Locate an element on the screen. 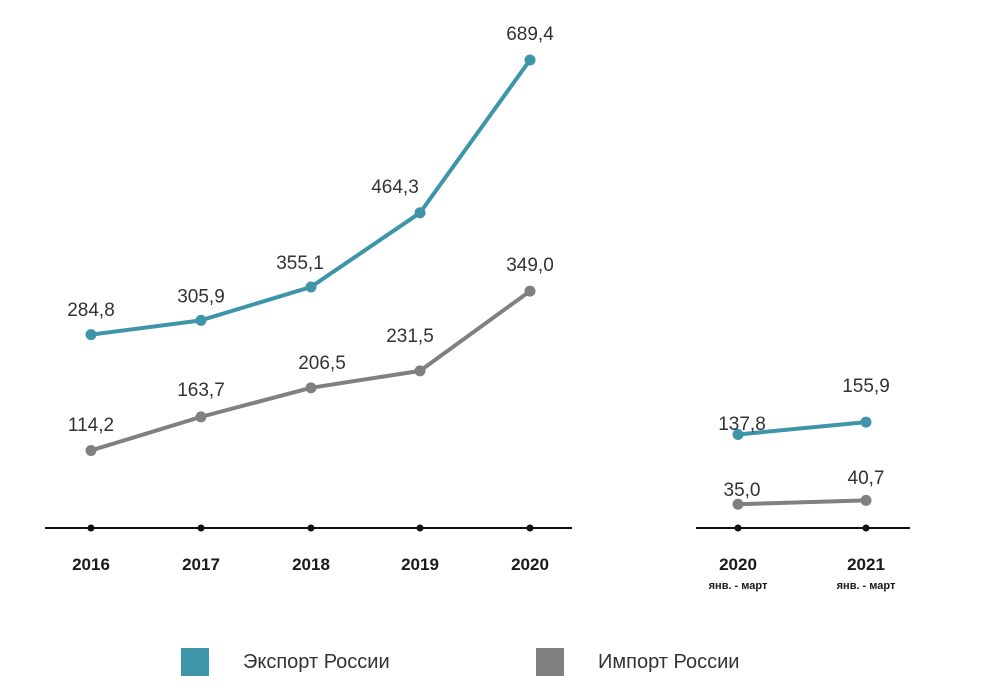 Image resolution: width=985 pixels, height=699 pixels. data-label-import: 35,0 is located at coordinates (742, 490).